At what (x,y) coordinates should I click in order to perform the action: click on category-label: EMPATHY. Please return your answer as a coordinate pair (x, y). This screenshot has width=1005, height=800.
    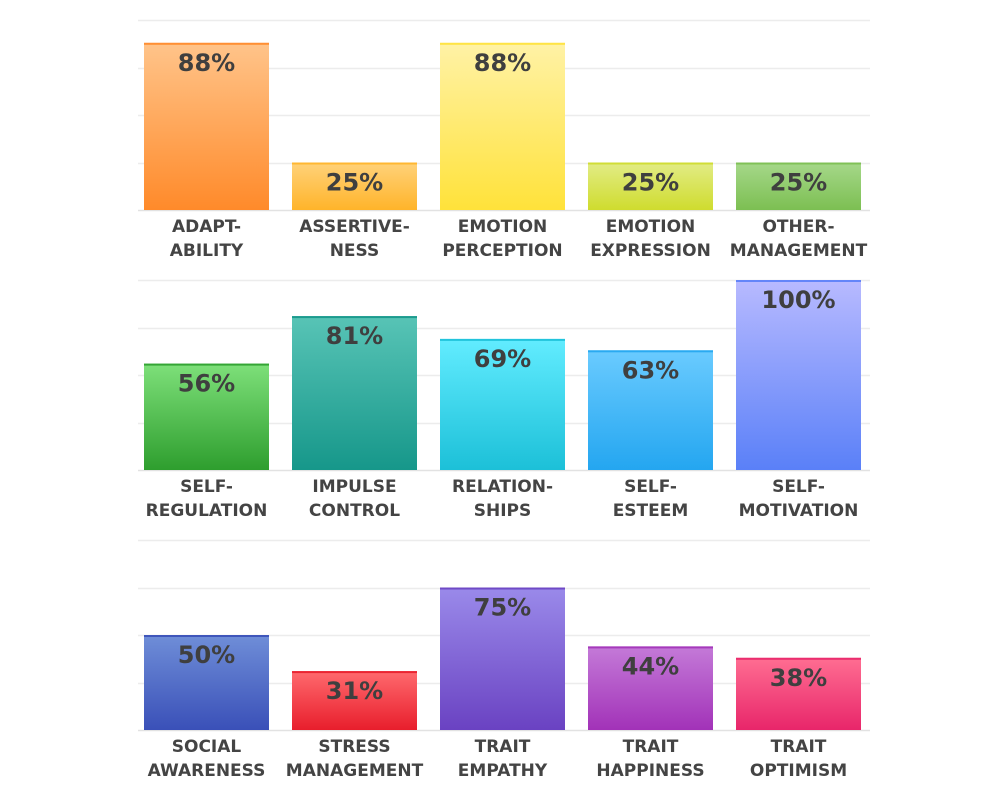
    Looking at the image, I should click on (503, 771).